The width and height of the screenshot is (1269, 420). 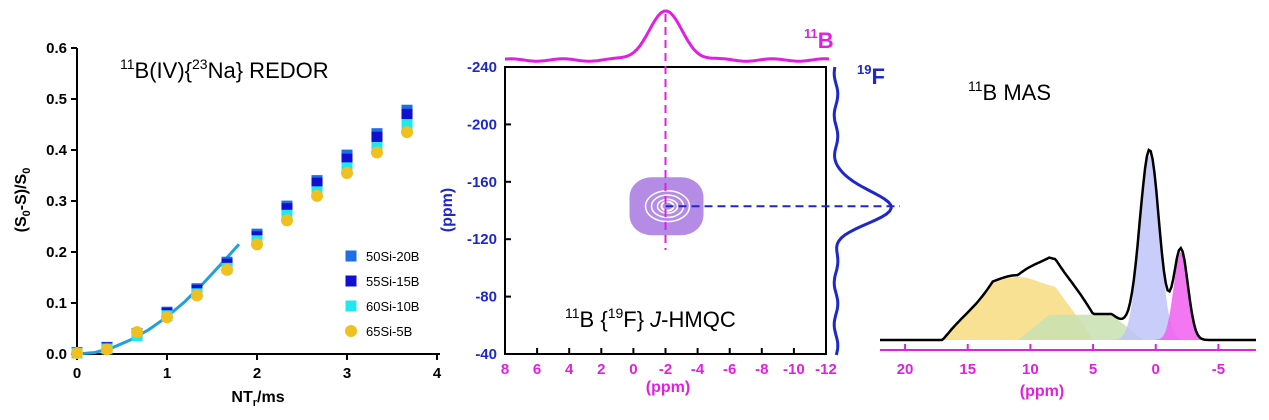 What do you see at coordinates (667, 36) in the screenshot?
I see `hmqc-top-projection` at bounding box center [667, 36].